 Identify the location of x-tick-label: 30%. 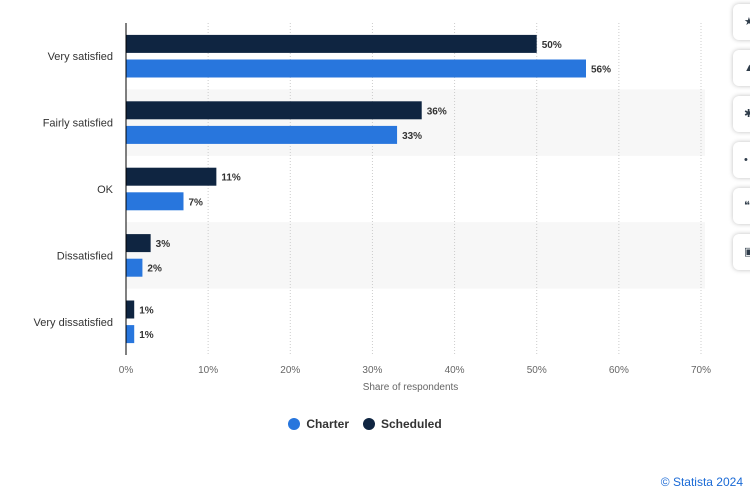
(372, 370).